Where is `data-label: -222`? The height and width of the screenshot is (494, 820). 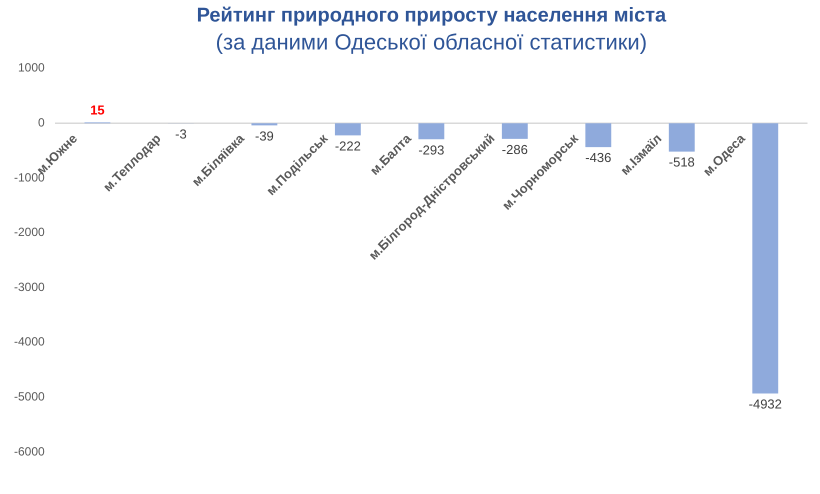 data-label: -222 is located at coordinates (347, 146).